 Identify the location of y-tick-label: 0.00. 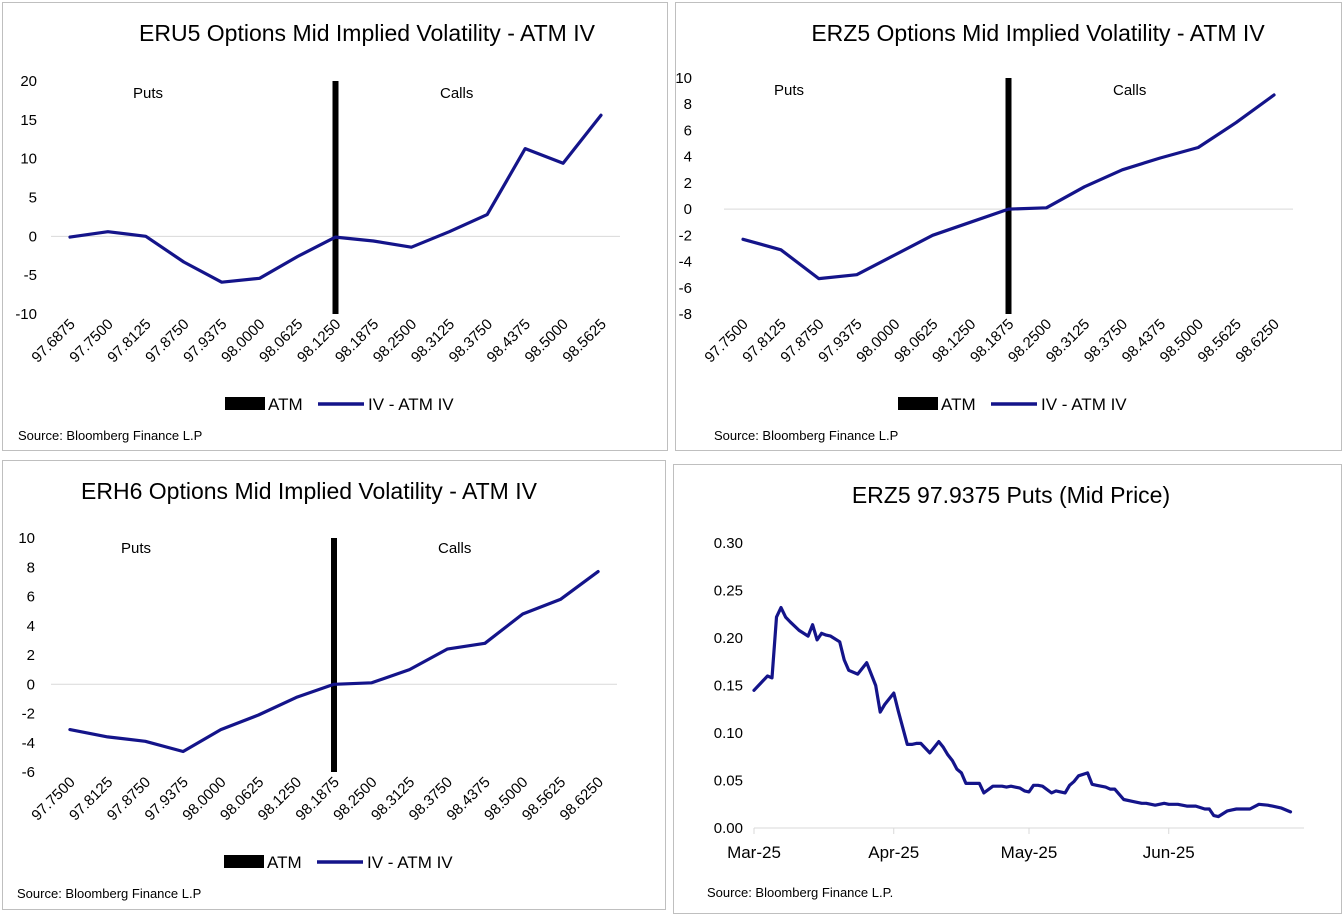
(728, 828).